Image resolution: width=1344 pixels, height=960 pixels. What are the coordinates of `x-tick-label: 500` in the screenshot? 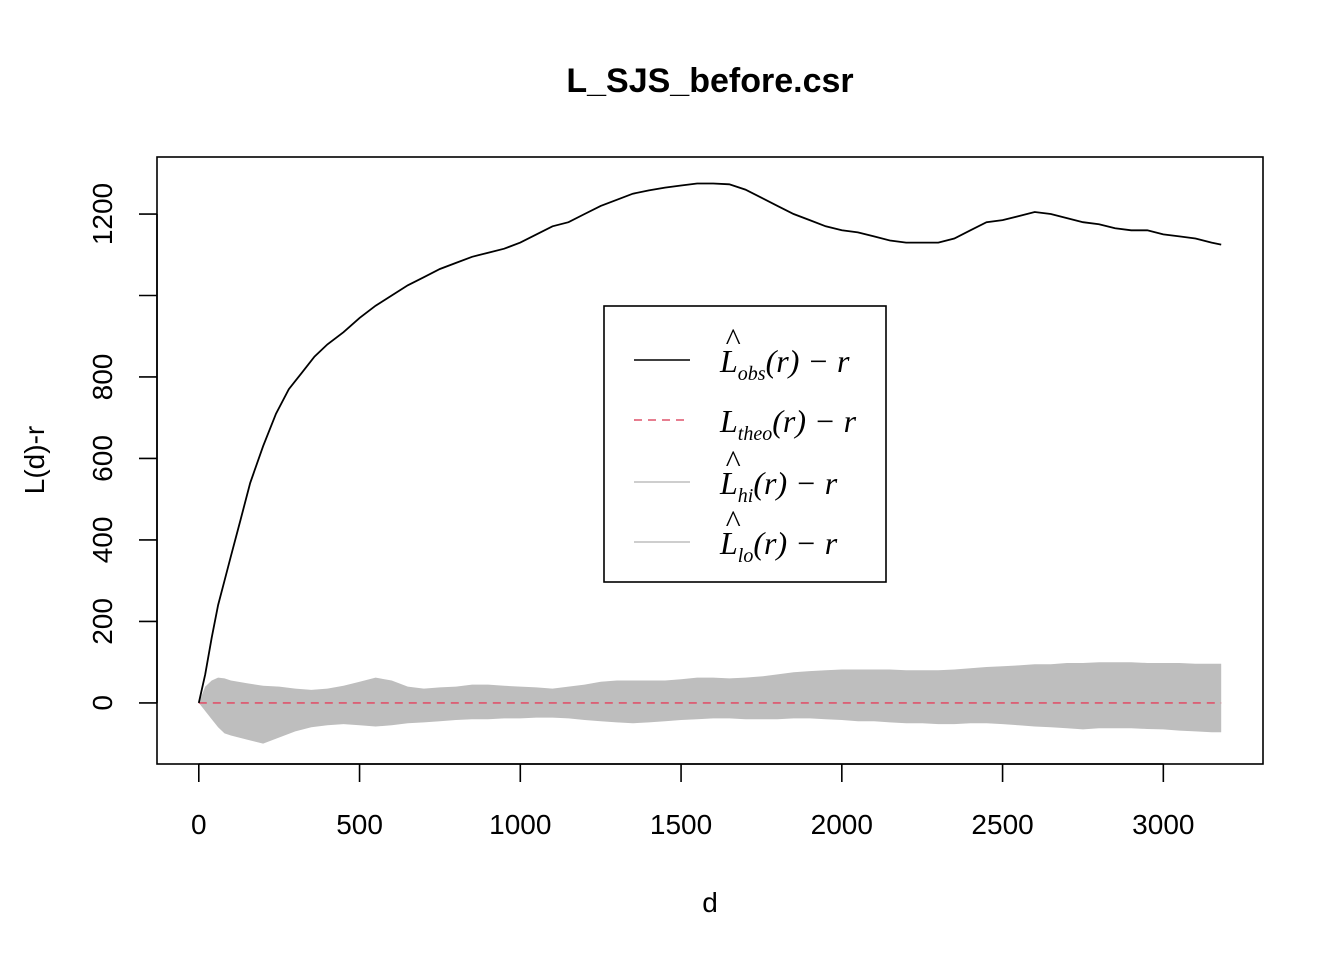 It's located at (359, 824).